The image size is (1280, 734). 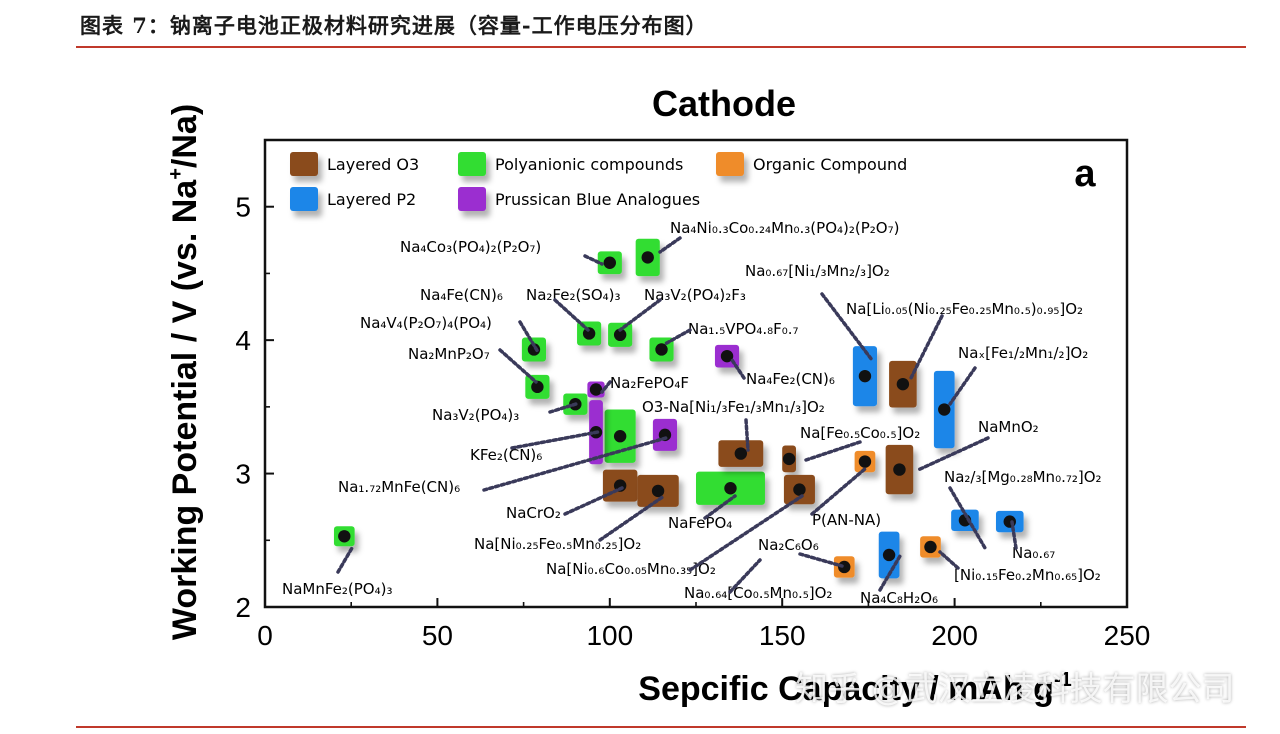 I want to click on top-rule, so click(x=661, y=47).